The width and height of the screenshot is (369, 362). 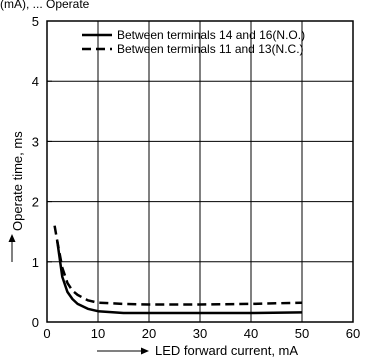 What do you see at coordinates (251, 333) in the screenshot?
I see `x-tick-label: 40` at bounding box center [251, 333].